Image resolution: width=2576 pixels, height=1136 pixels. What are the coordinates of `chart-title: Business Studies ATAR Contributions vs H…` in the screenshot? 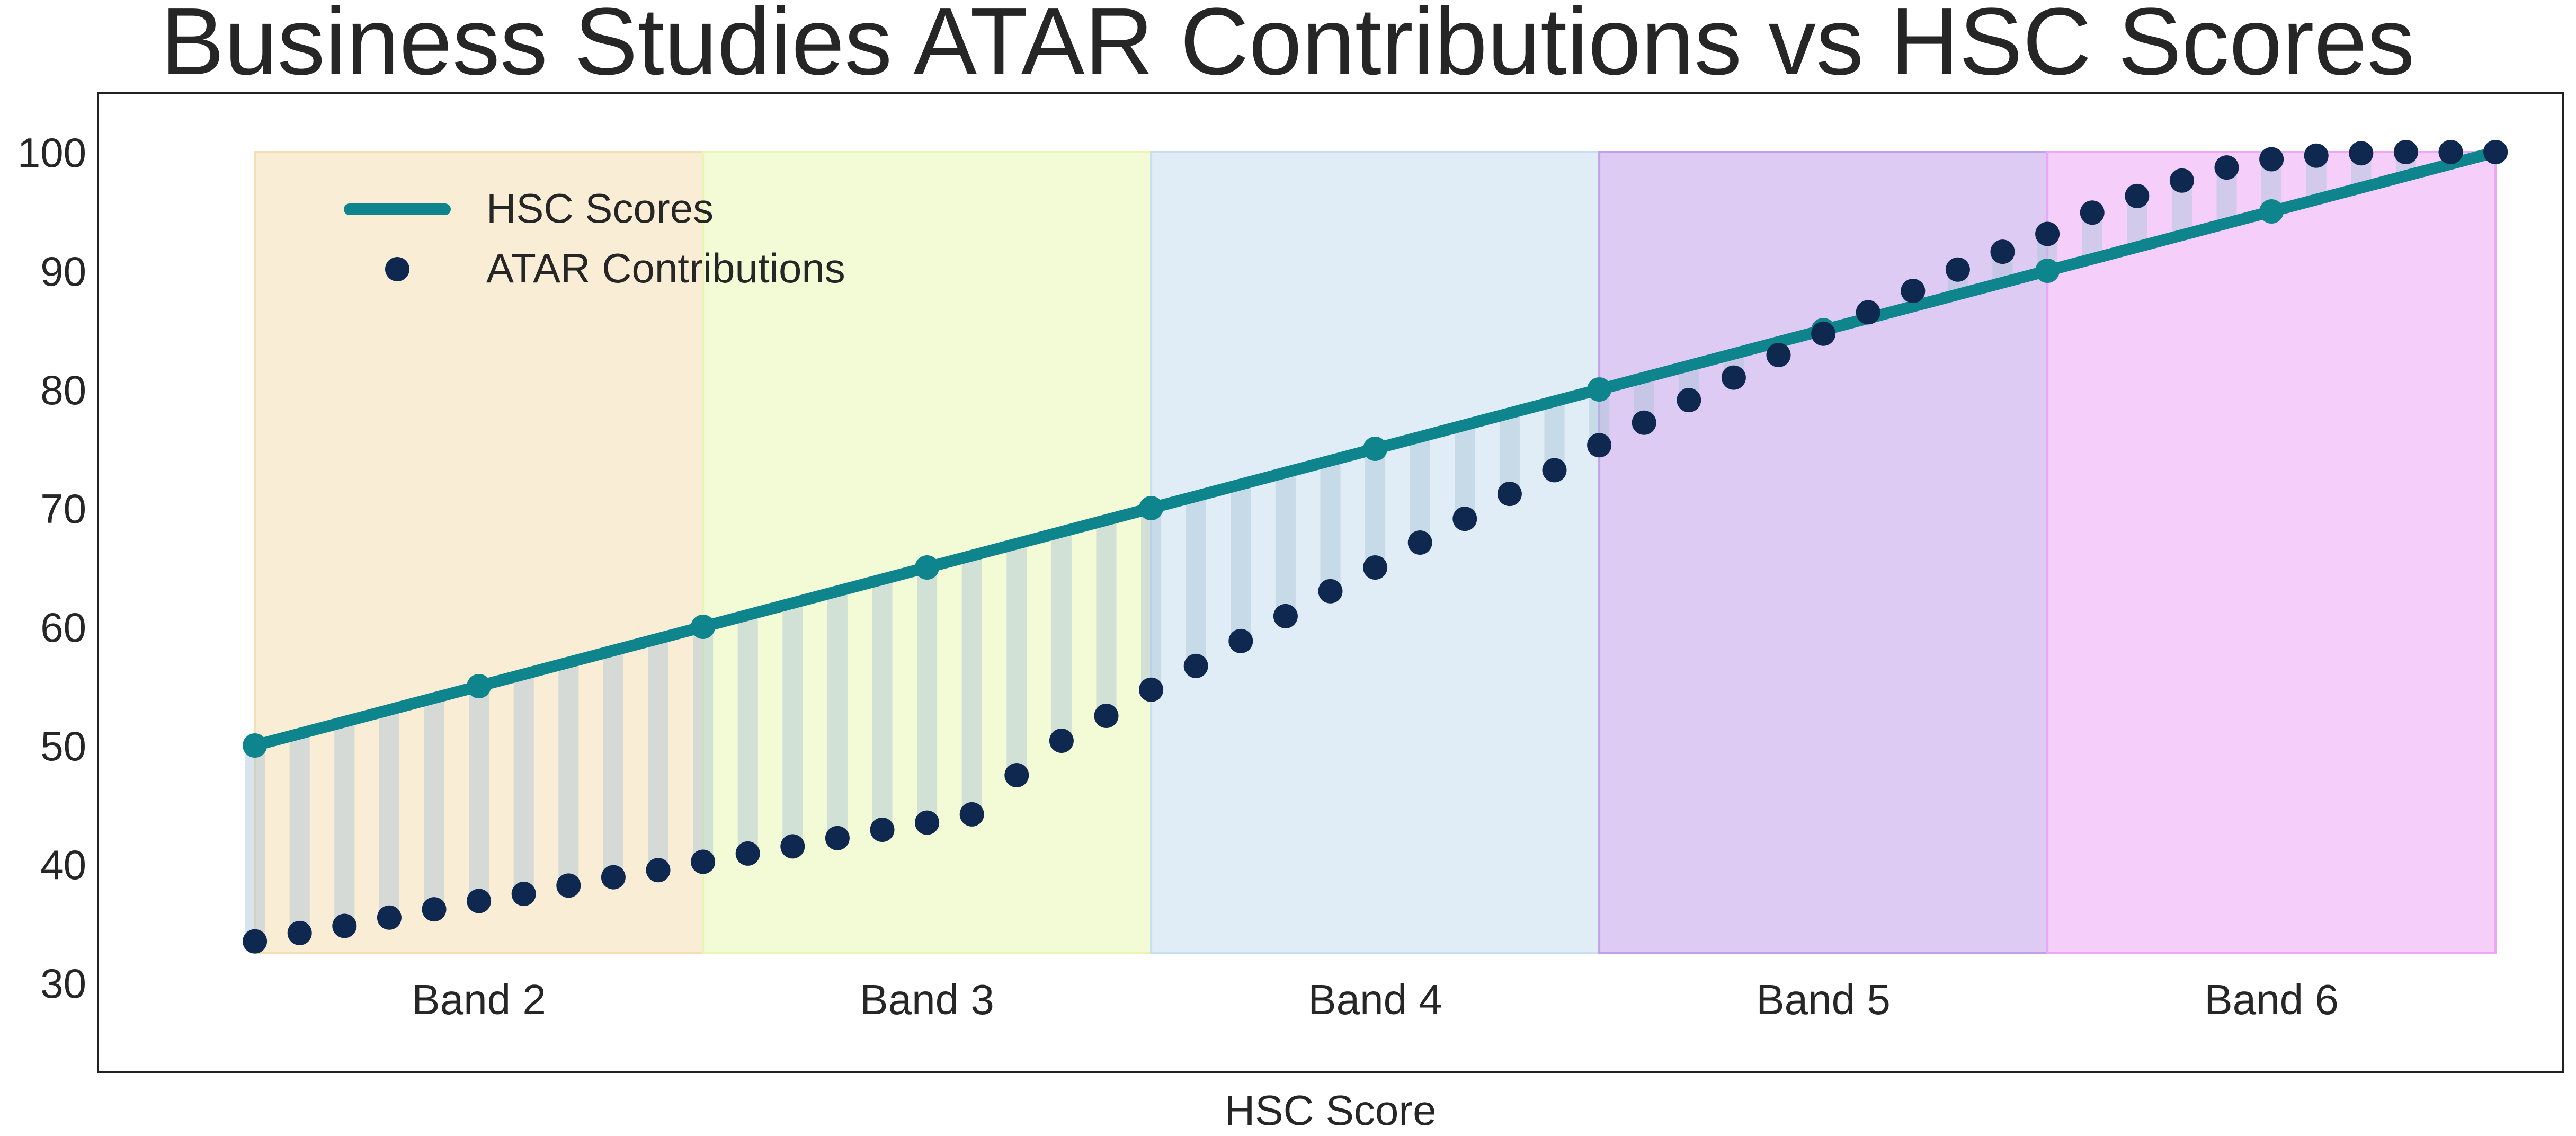 It's located at (1287, 47).